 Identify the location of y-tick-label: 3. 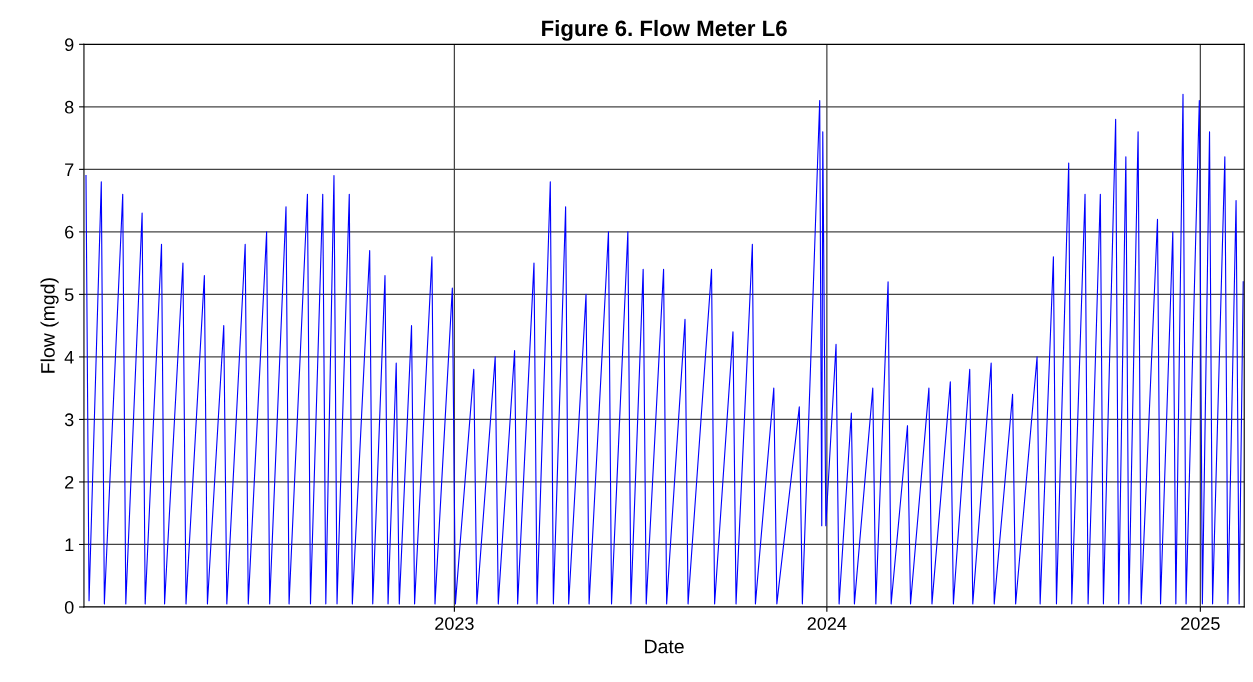
(69, 420).